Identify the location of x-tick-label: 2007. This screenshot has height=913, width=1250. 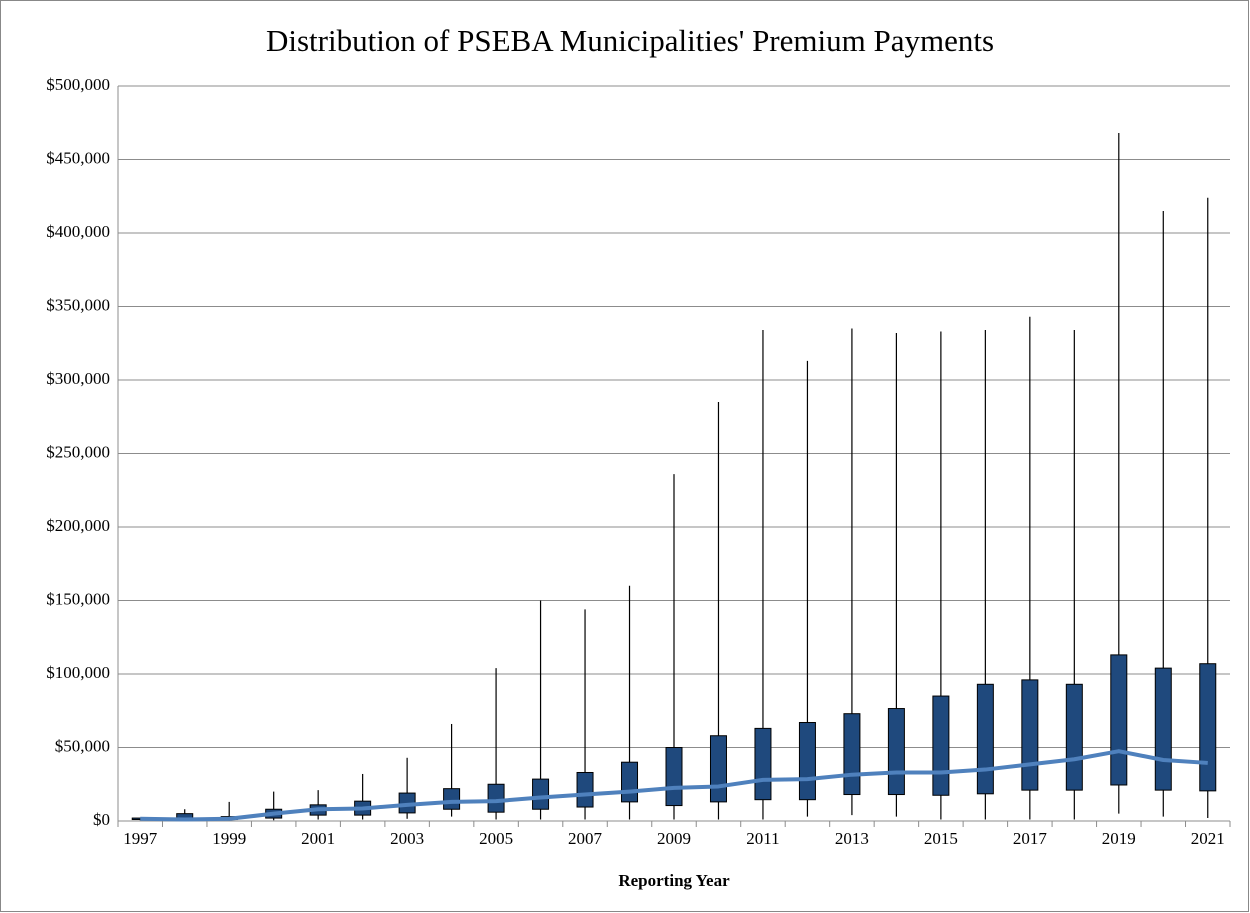
(585, 838).